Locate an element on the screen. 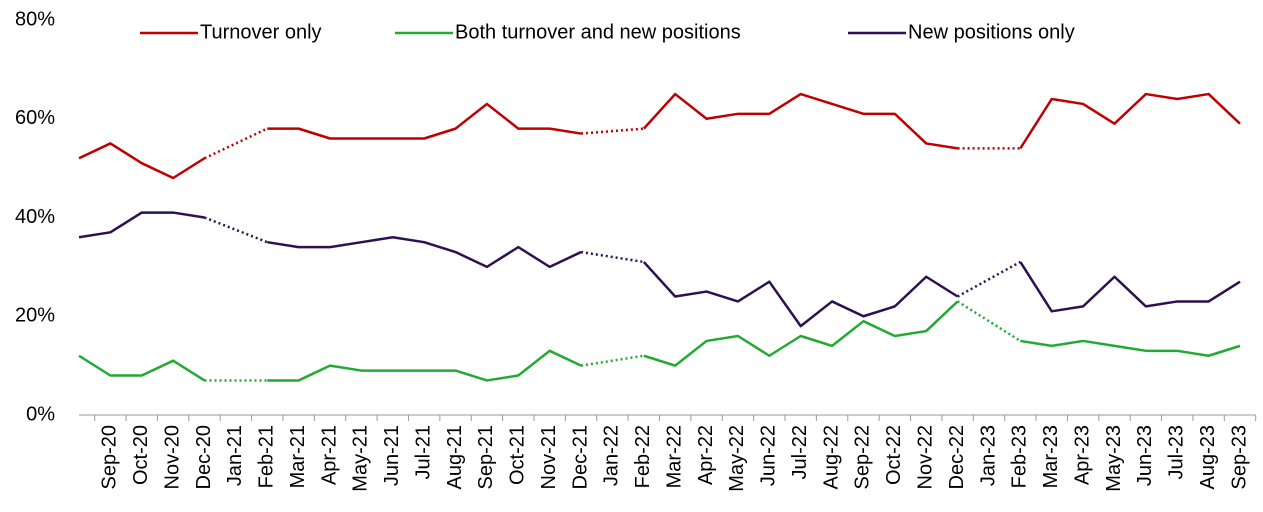 This screenshot has width=1263, height=512. x-tick-label: Mar-23 is located at coordinates (1051, 456).